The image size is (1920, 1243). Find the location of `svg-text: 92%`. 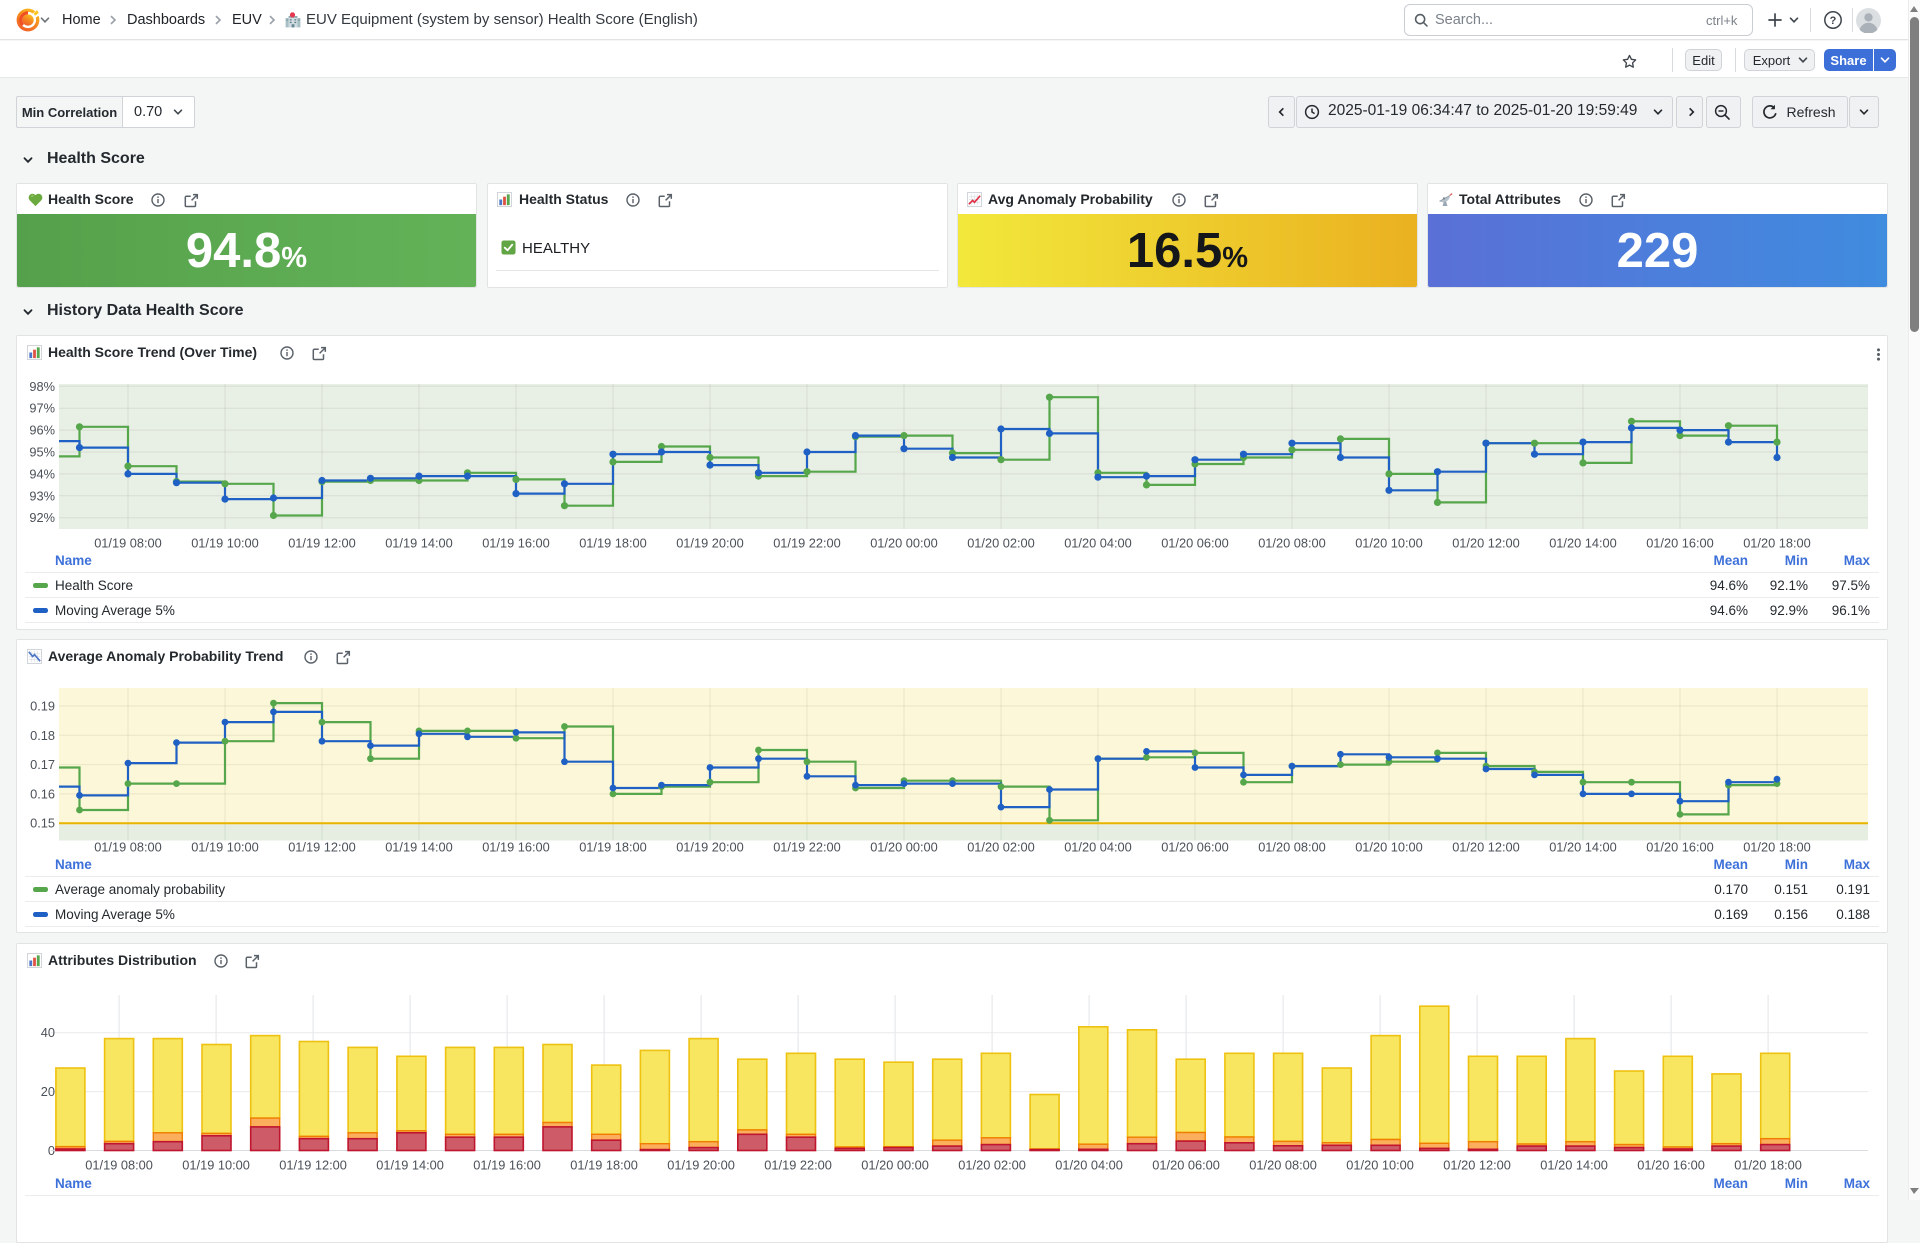

svg-text: 92% is located at coordinates (42, 517).